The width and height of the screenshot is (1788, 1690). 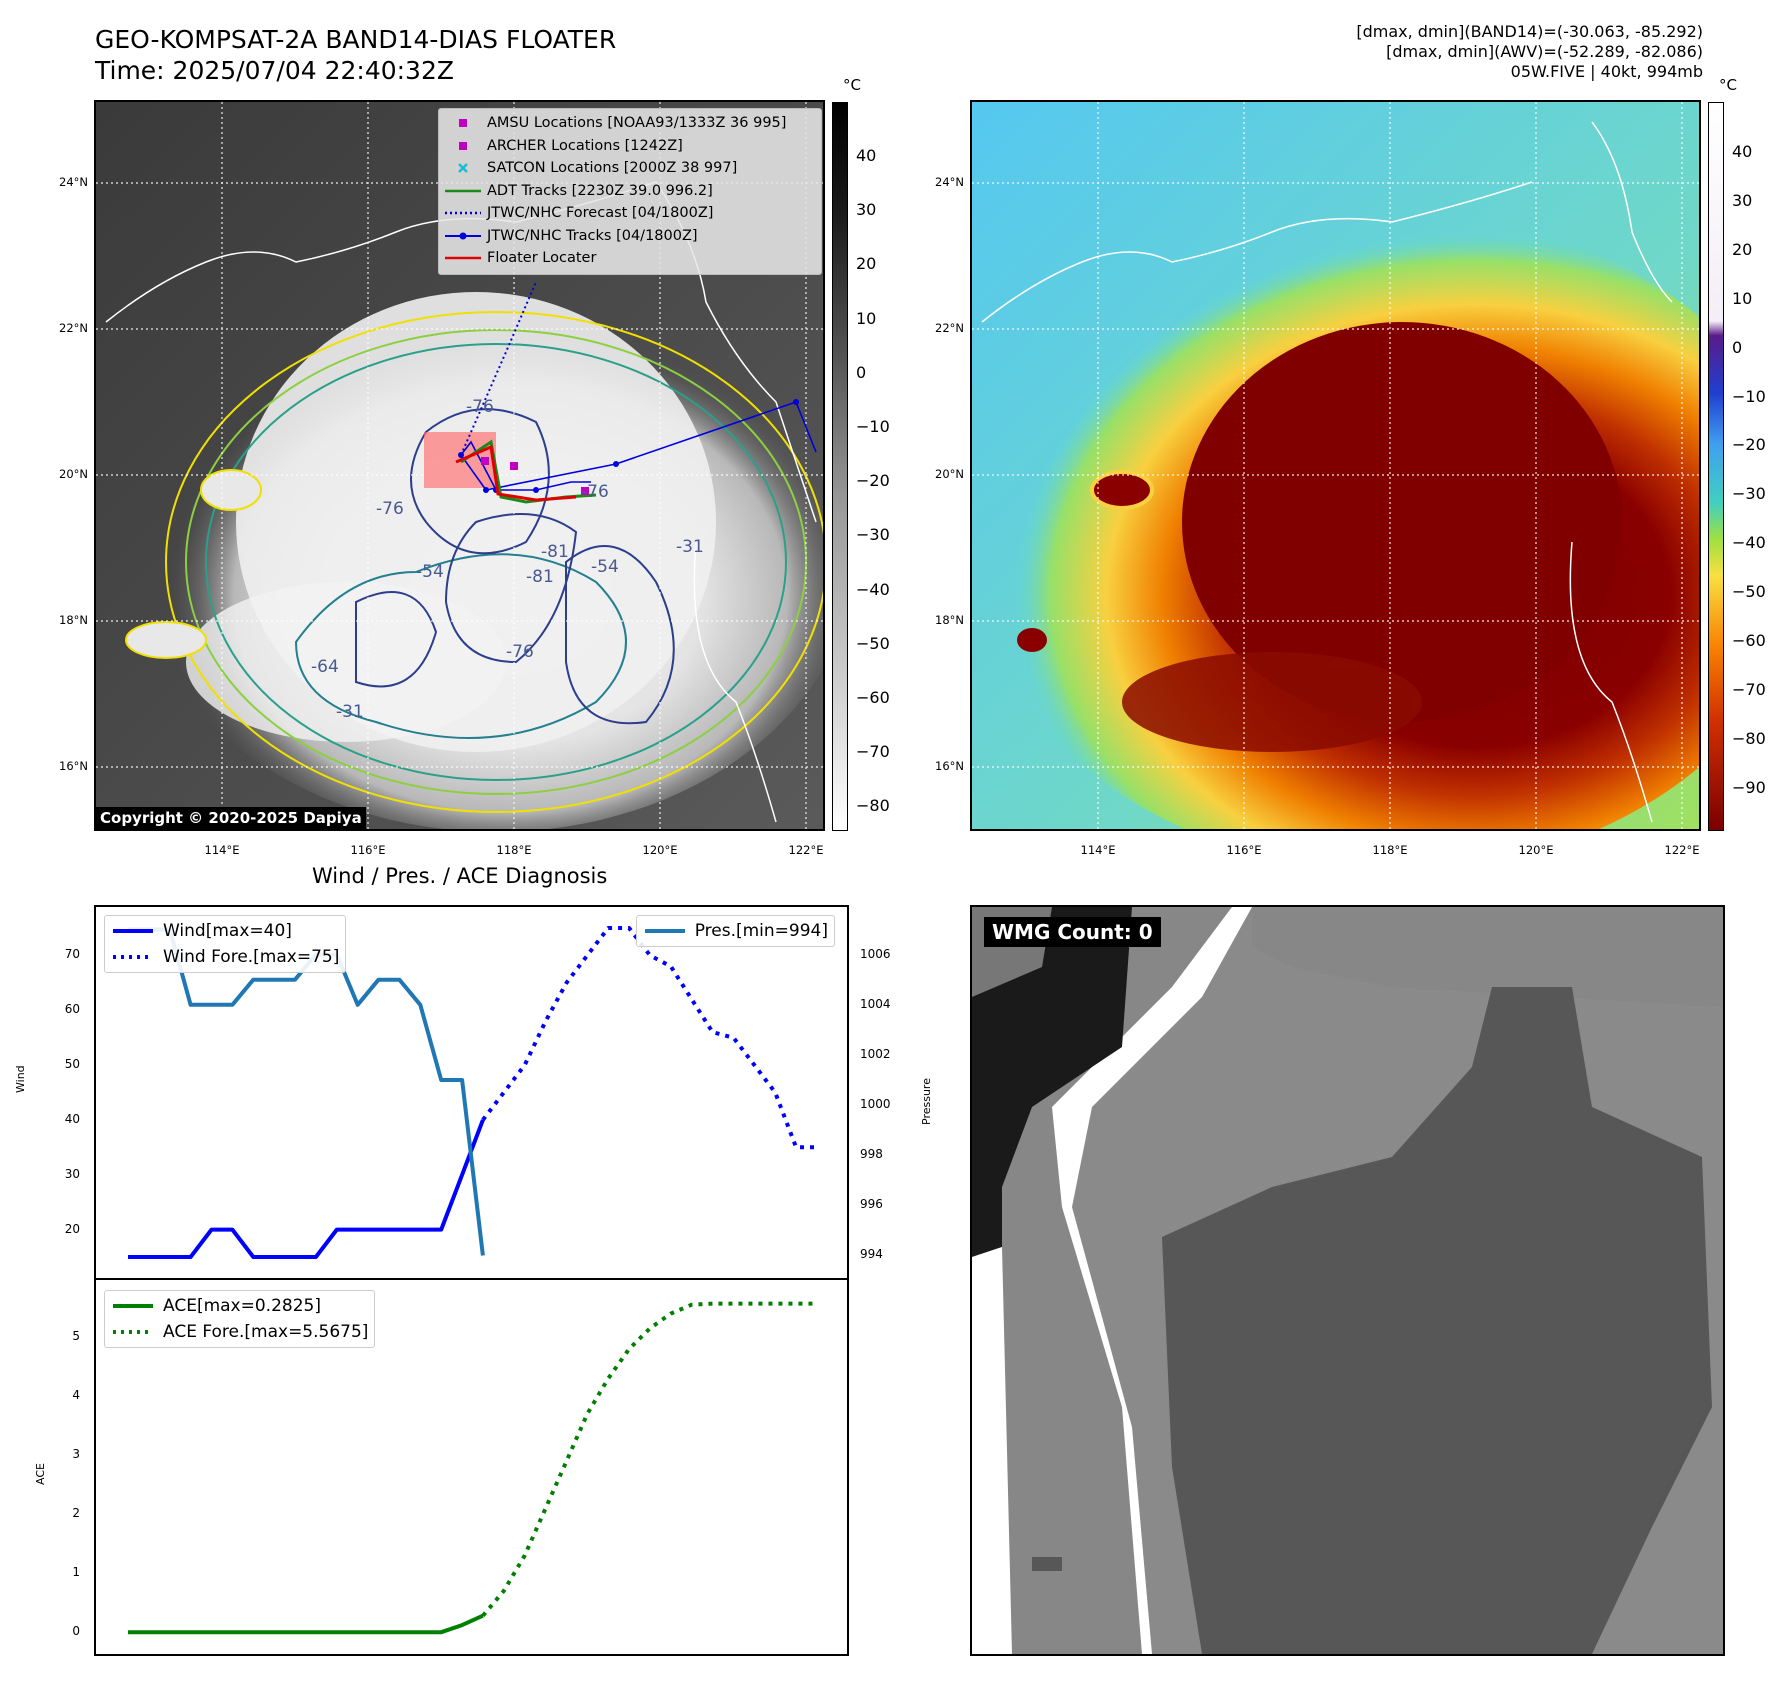 What do you see at coordinates (463, 236) in the screenshot?
I see `line-dot-marker-icon` at bounding box center [463, 236].